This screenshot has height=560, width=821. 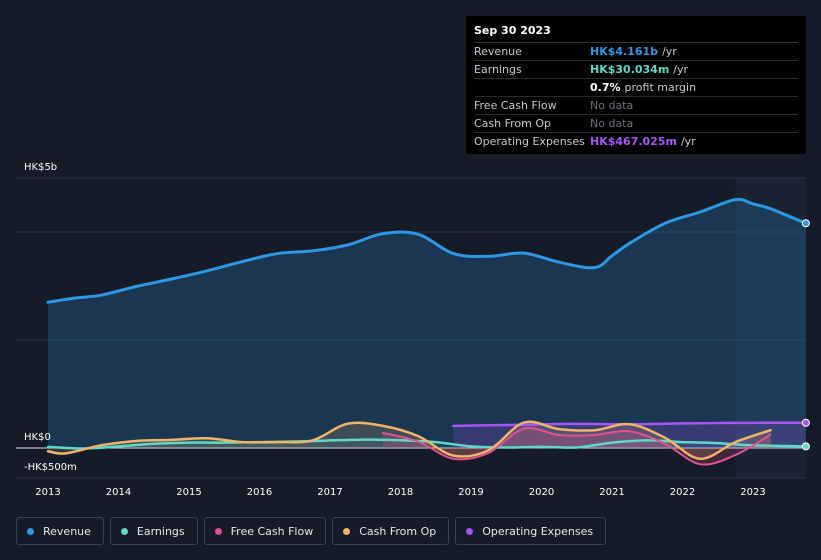 What do you see at coordinates (30, 531) in the screenshot?
I see `revenue-dot-icon` at bounding box center [30, 531].